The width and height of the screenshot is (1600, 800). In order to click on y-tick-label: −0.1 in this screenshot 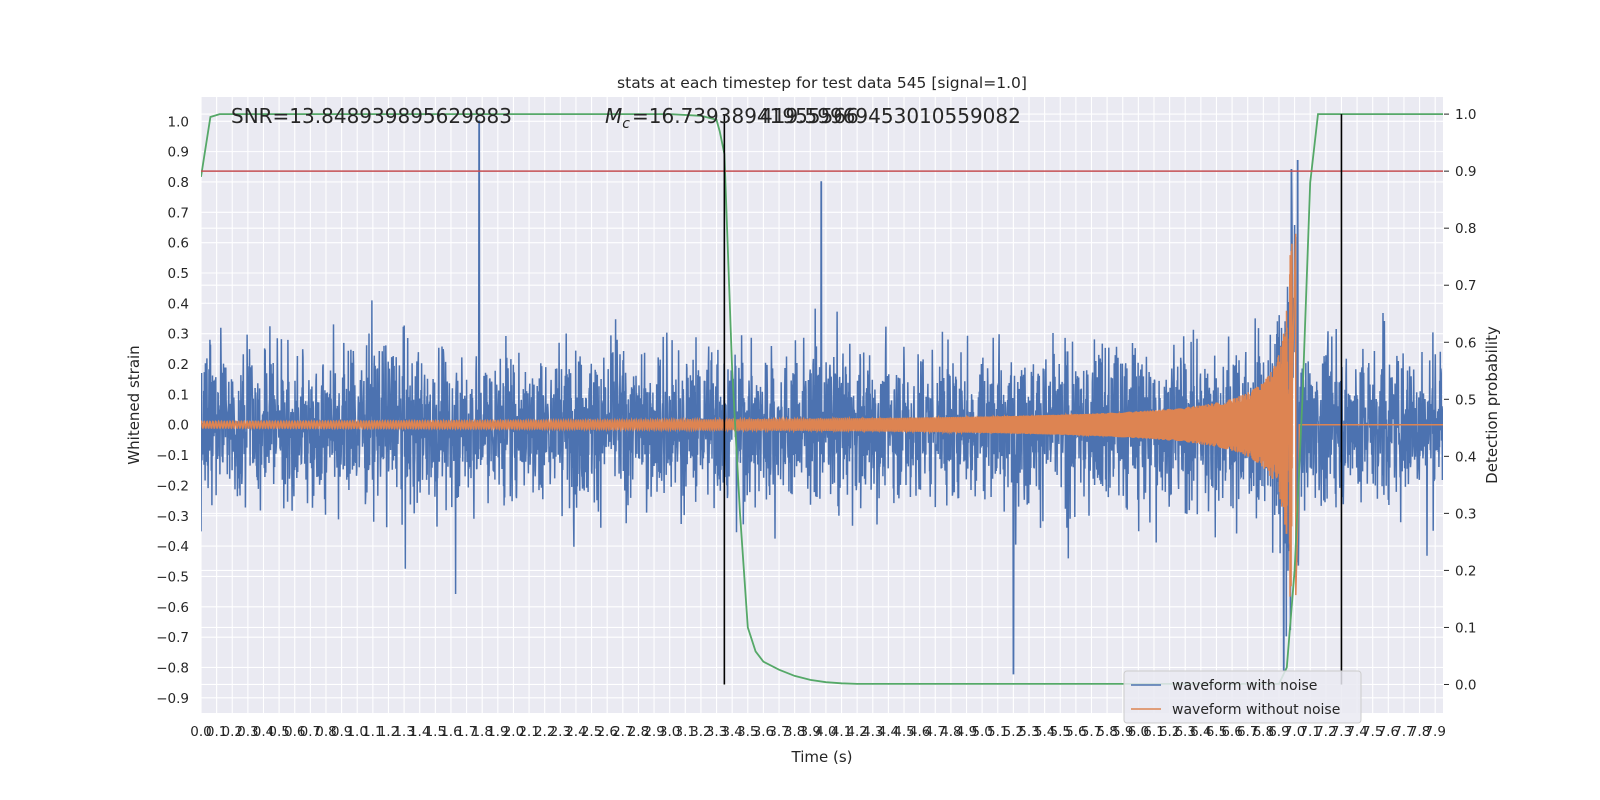, I will do `click(172, 456)`.